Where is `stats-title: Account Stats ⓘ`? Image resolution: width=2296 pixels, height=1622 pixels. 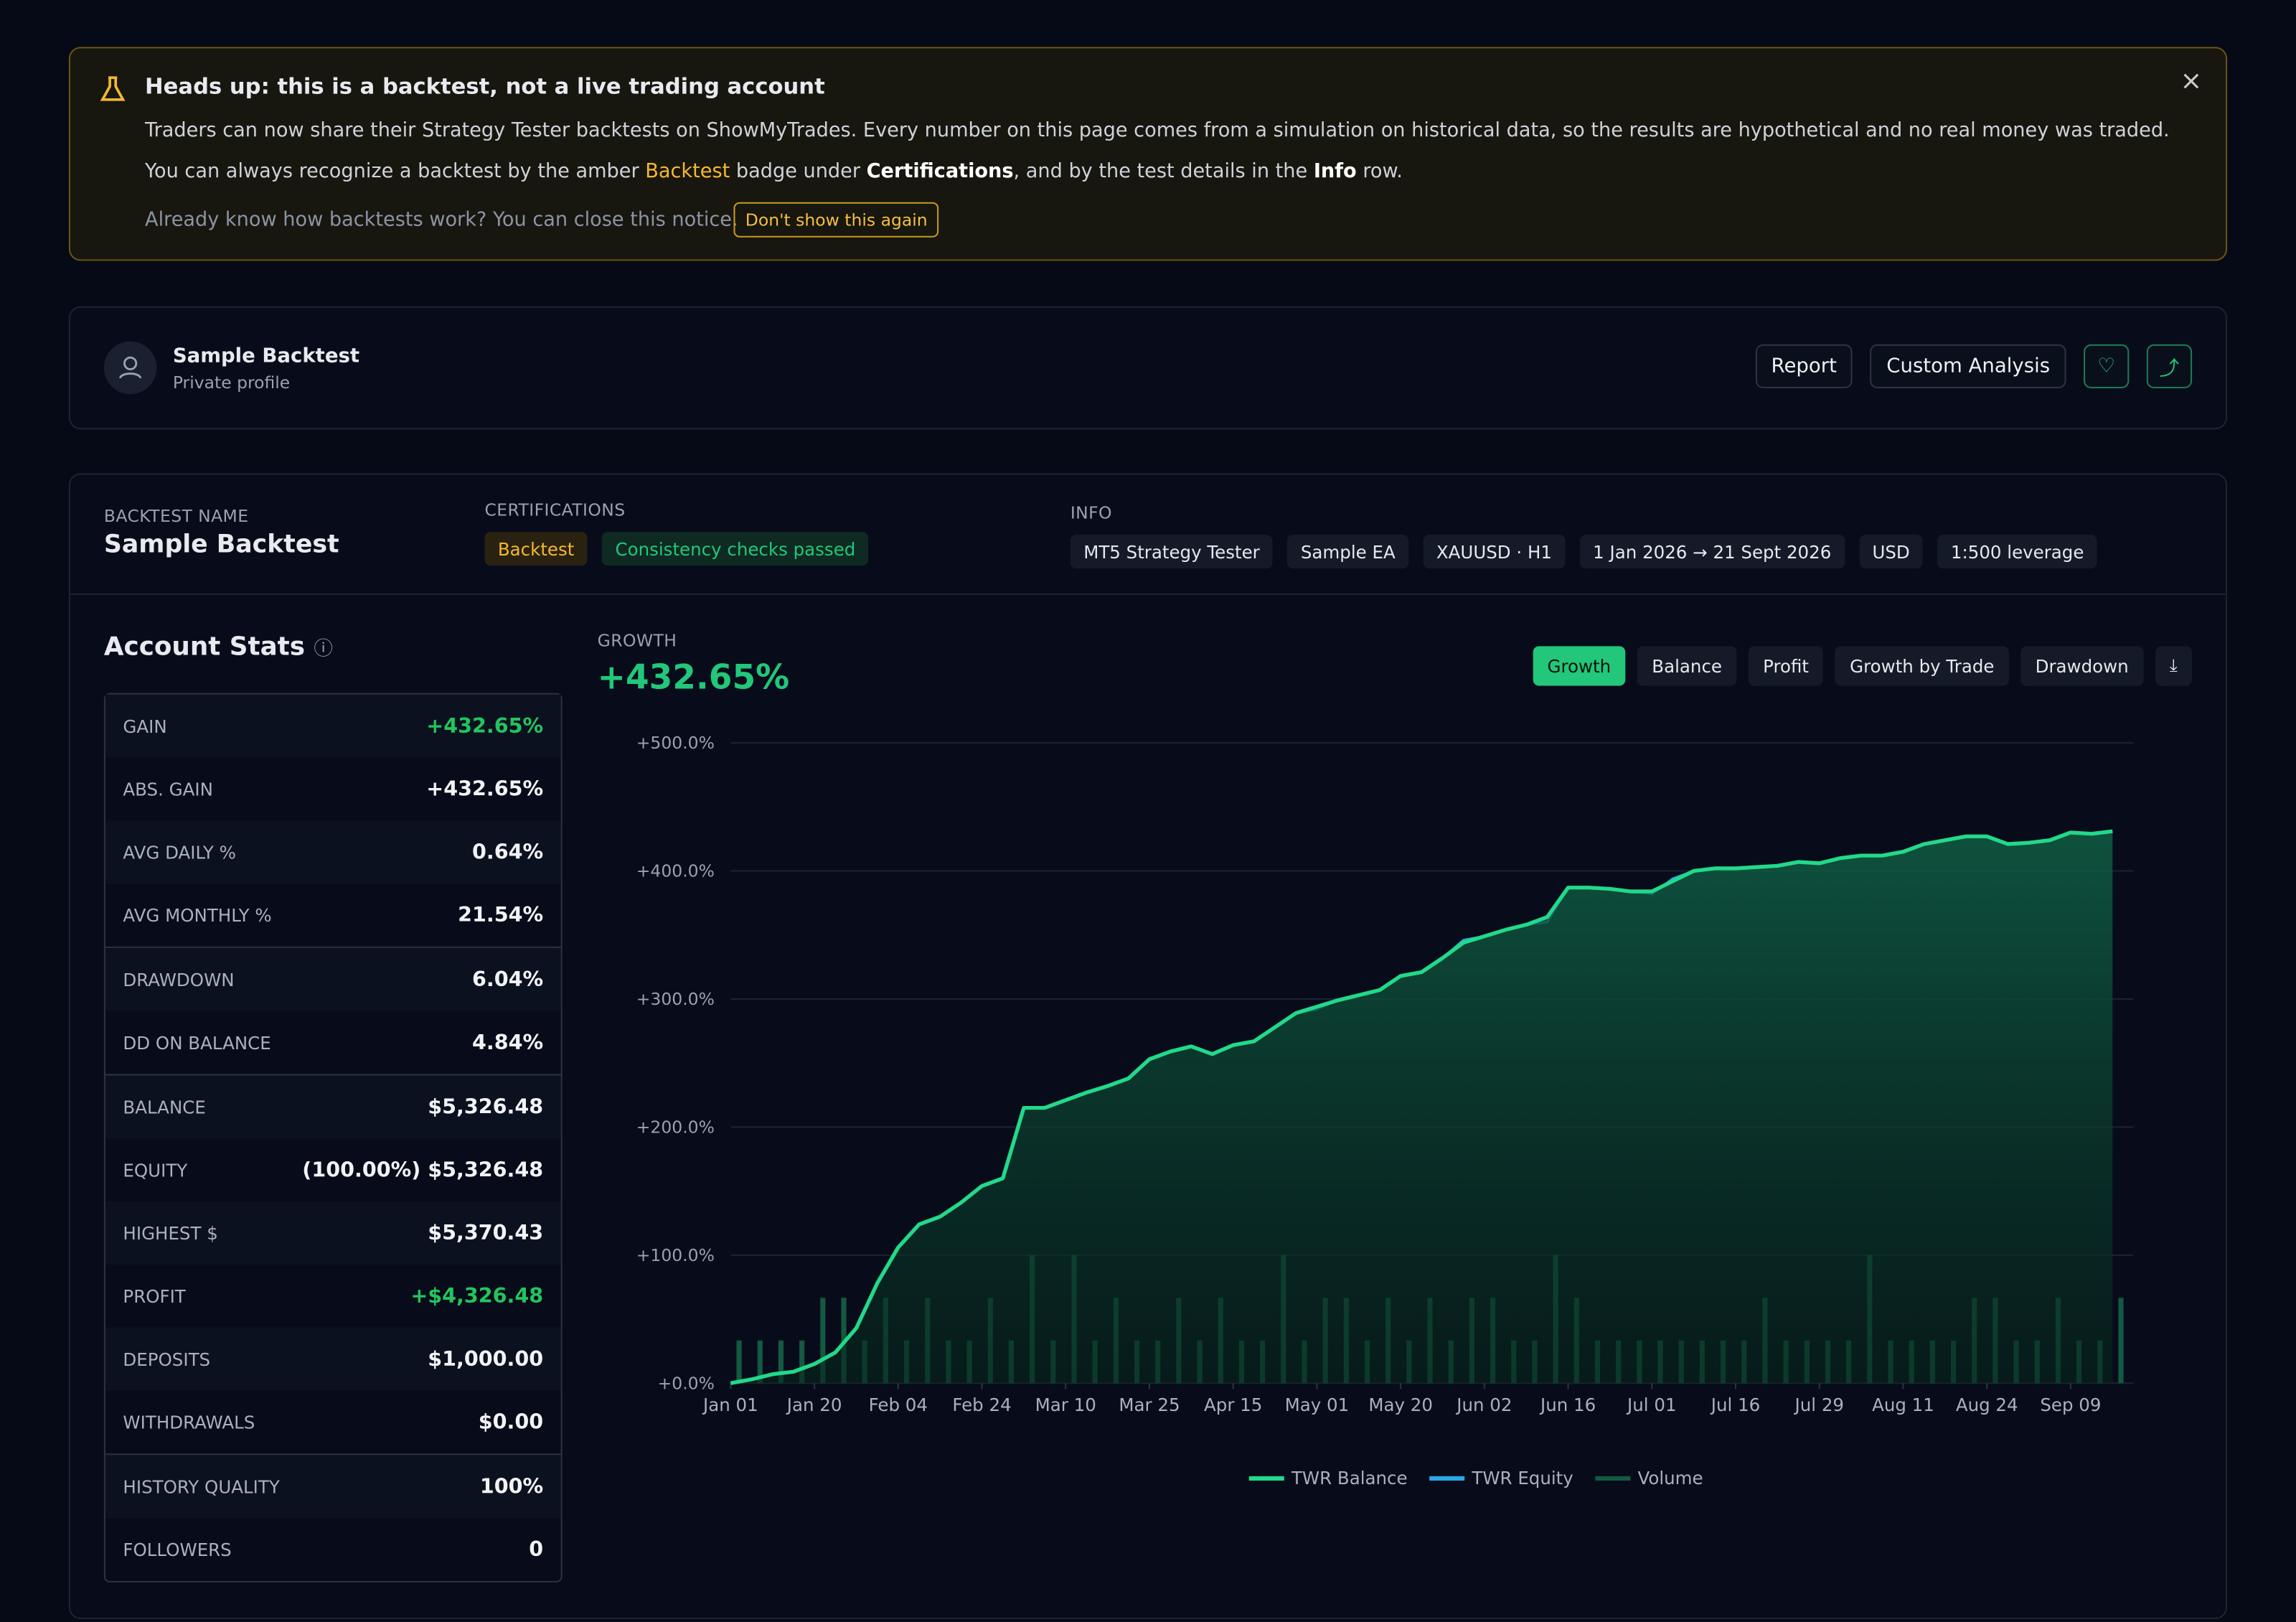 stats-title: Account Stats ⓘ is located at coordinates (218, 647).